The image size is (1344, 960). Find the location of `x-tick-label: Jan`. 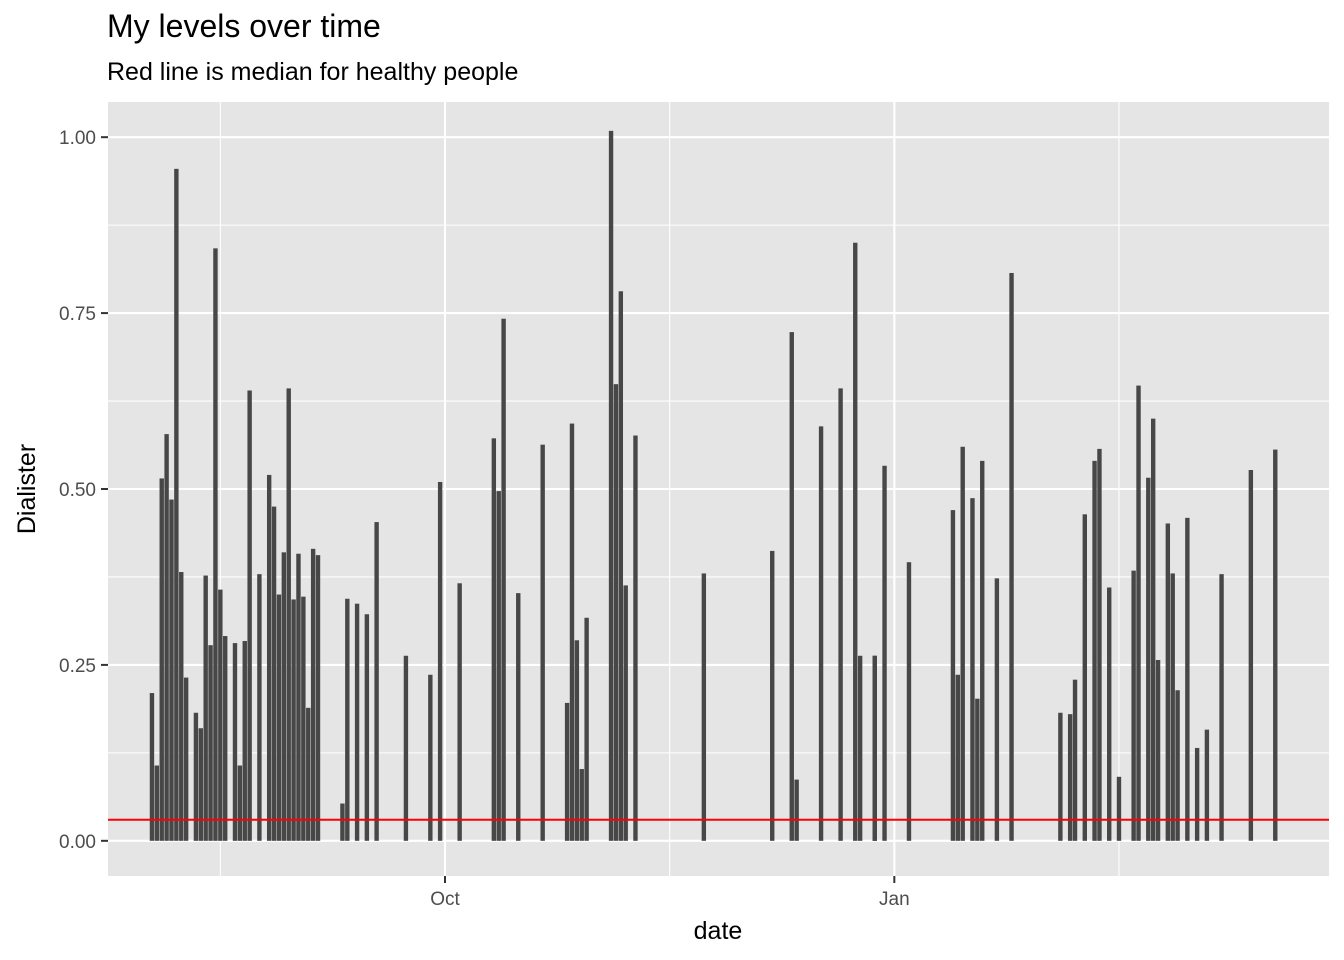

x-tick-label: Jan is located at coordinates (894, 899).